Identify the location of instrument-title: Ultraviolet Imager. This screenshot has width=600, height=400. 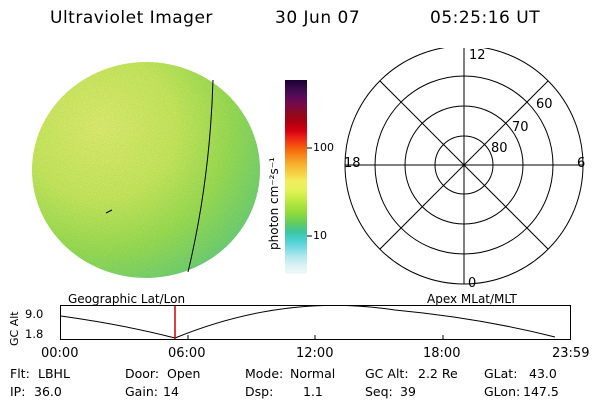
(131, 18).